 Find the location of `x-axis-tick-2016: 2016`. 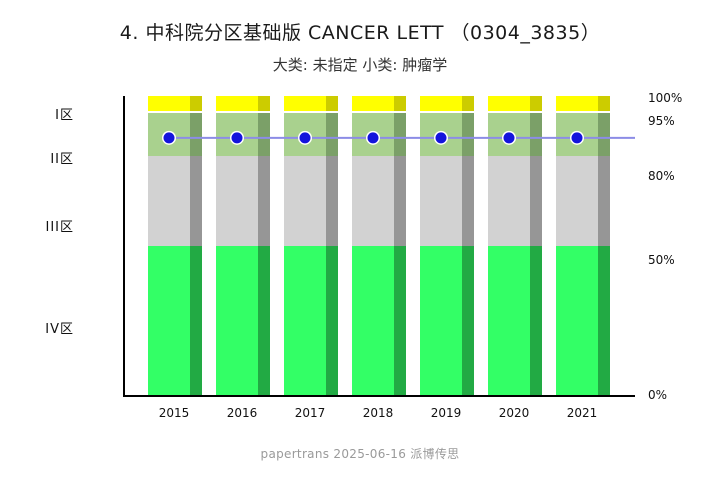

x-axis-tick-2016: 2016 is located at coordinates (242, 413).